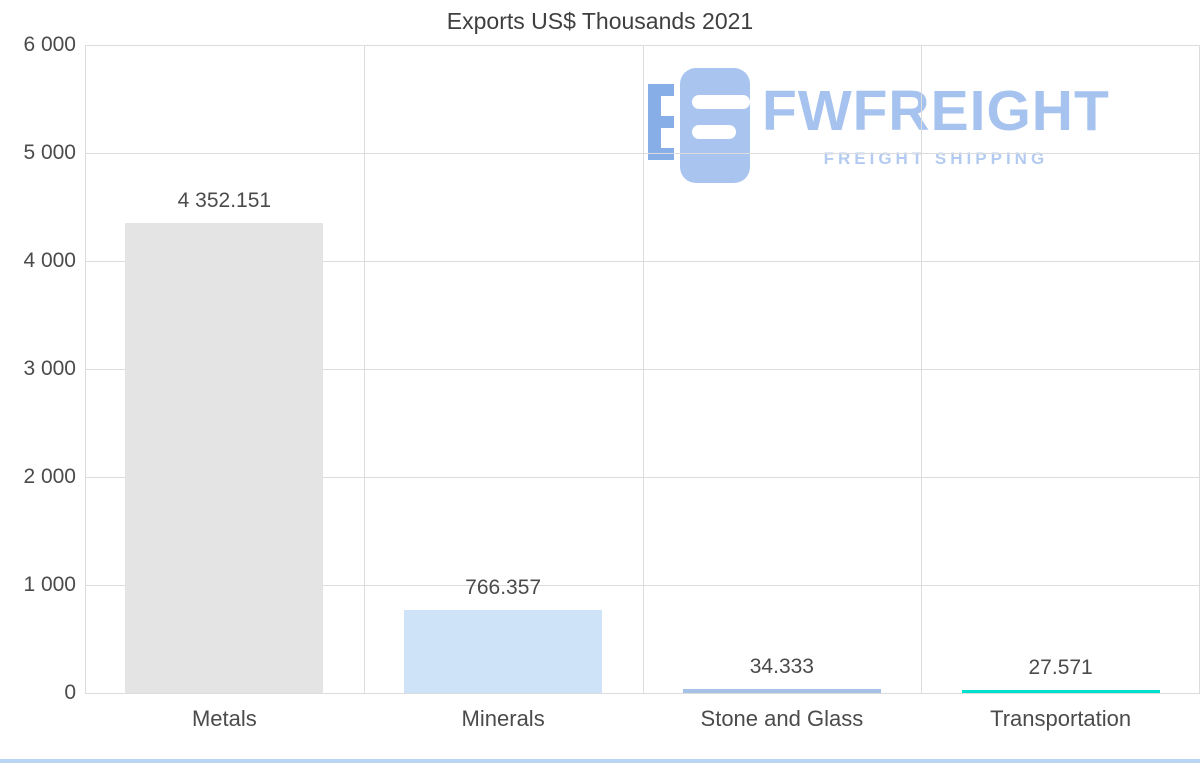 This screenshot has width=1200, height=763. Describe the element at coordinates (70, 692) in the screenshot. I see `y-axis-tick-label: 0` at that location.